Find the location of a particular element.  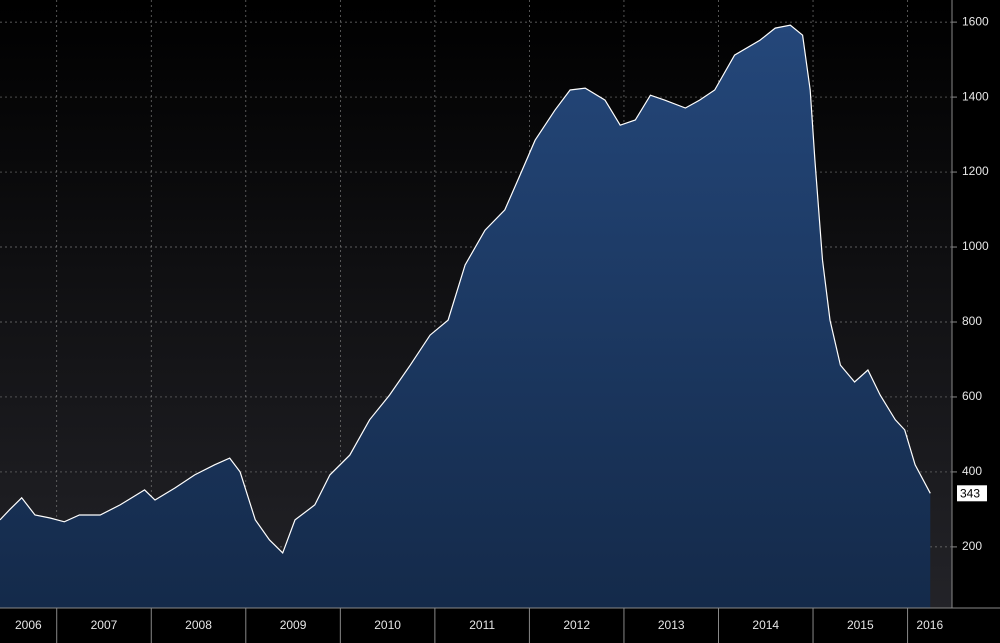

y-tick-label: 1200 is located at coordinates (975, 171).